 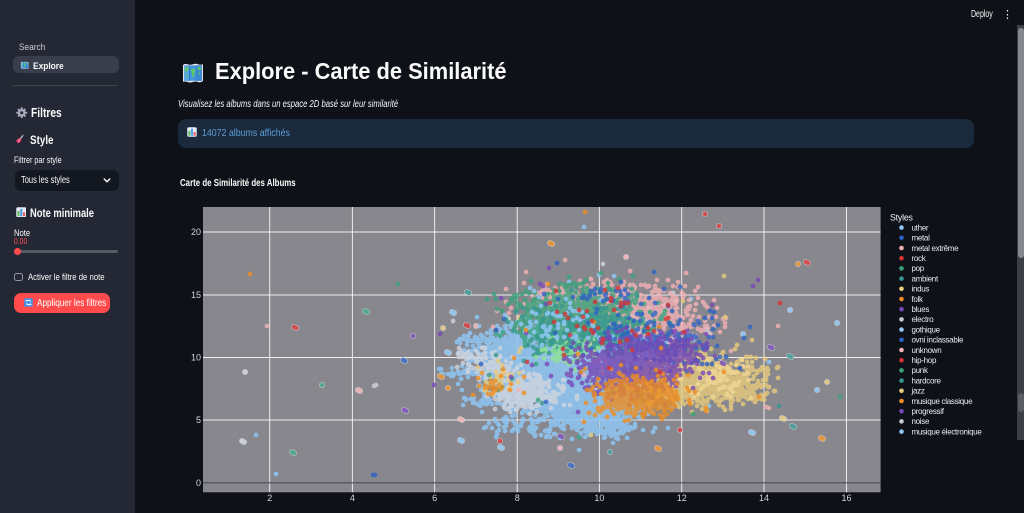 What do you see at coordinates (196, 232) in the screenshot?
I see `svg-text: 20` at bounding box center [196, 232].